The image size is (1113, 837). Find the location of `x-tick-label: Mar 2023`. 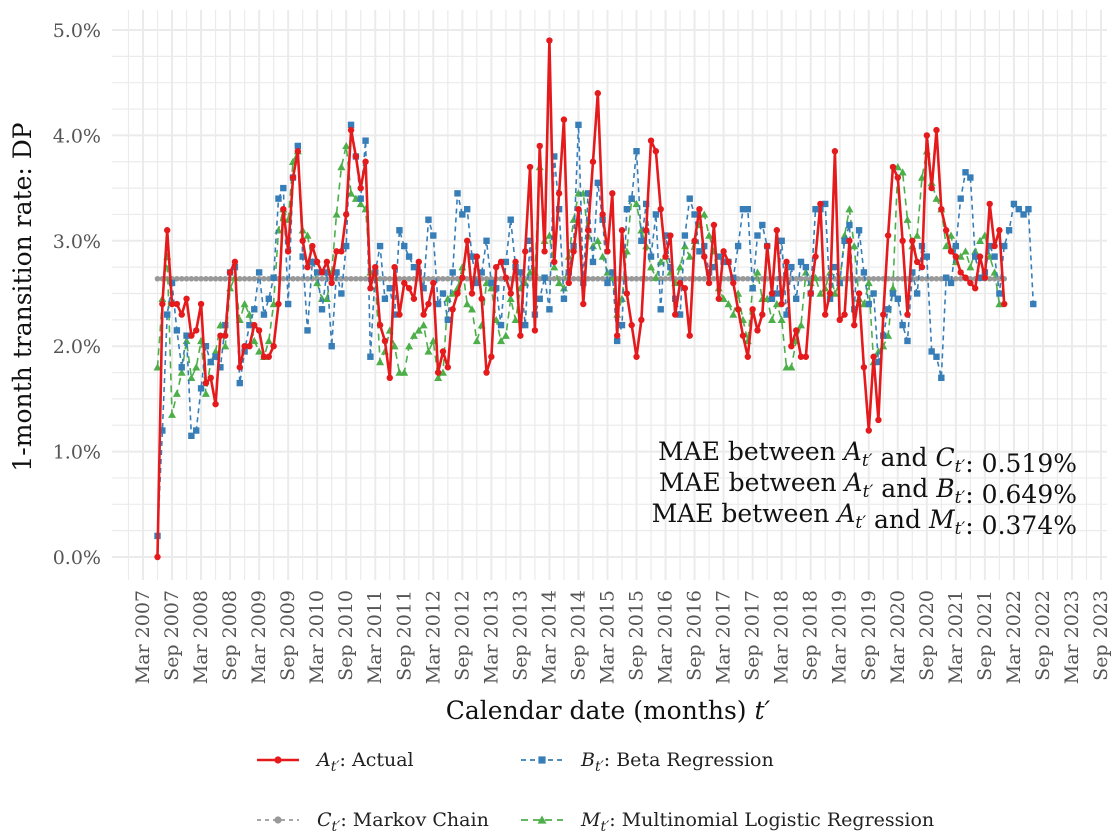

x-tick-label: Mar 2023 is located at coordinates (1072, 637).